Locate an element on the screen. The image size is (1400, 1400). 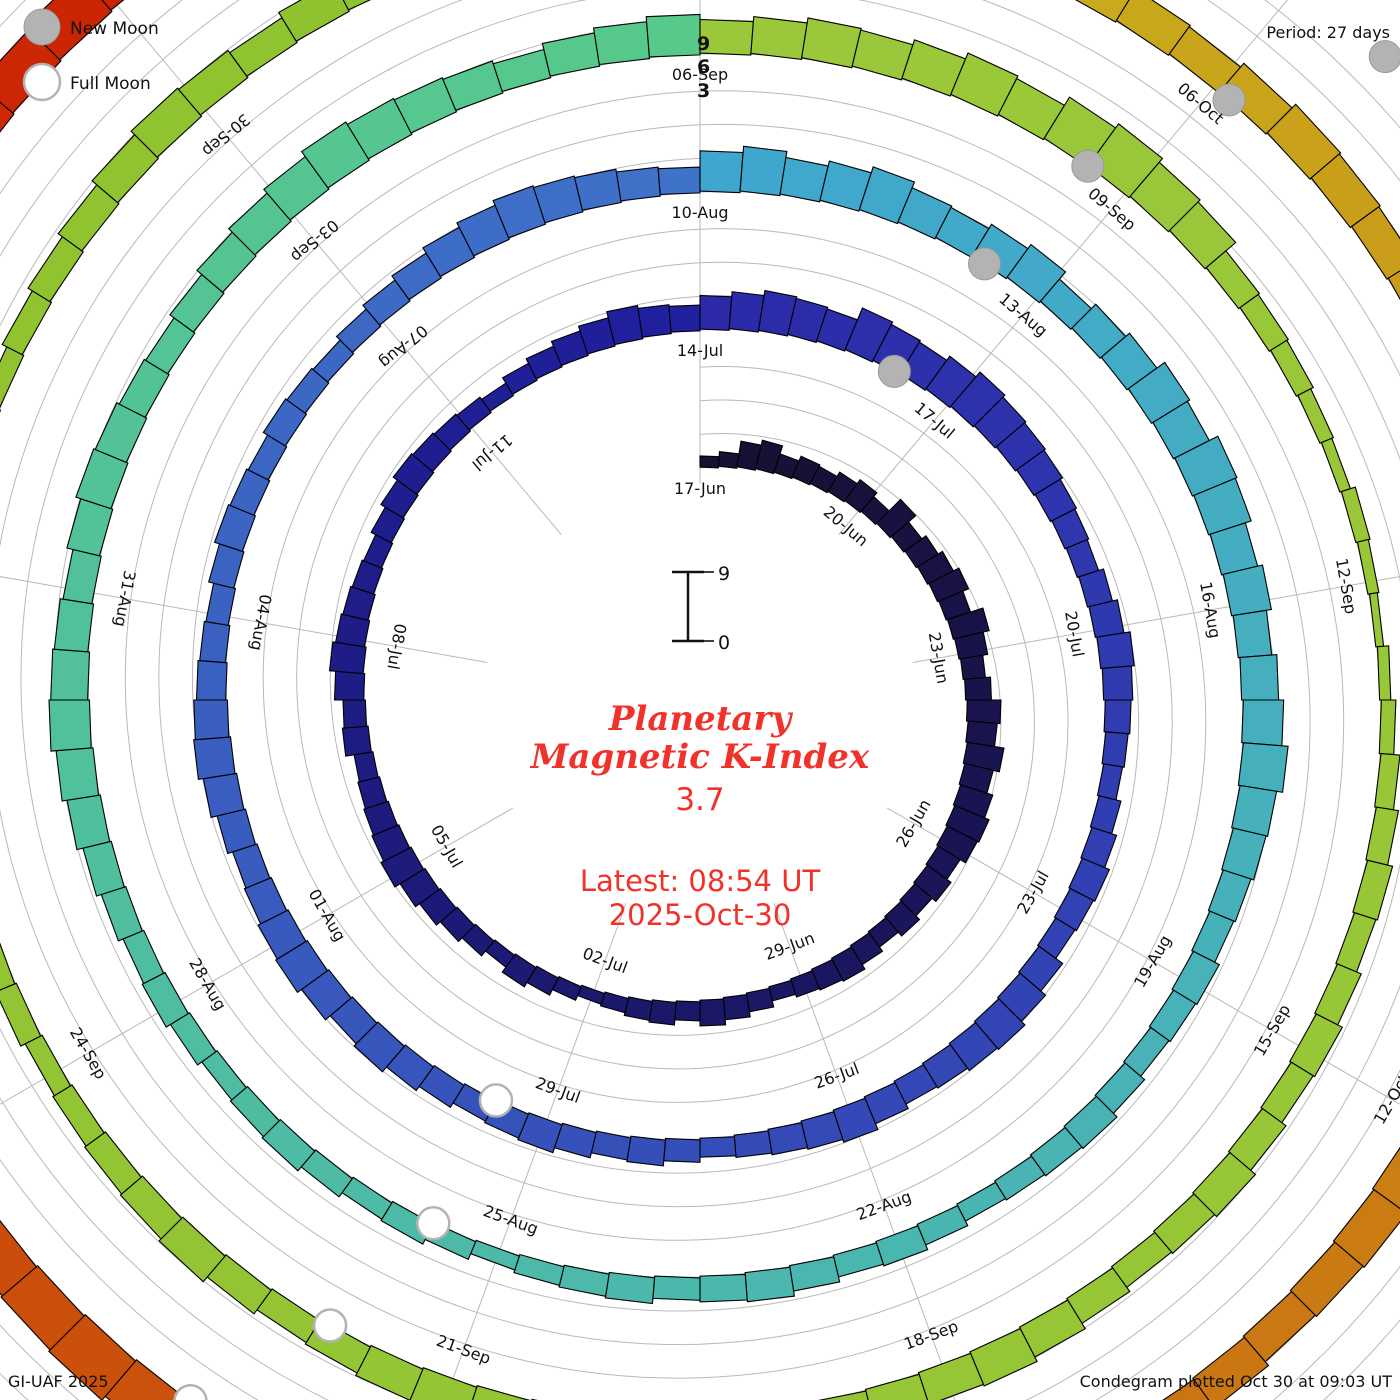
latest-time: Latest: 08:54 UT is located at coordinates (700, 881).